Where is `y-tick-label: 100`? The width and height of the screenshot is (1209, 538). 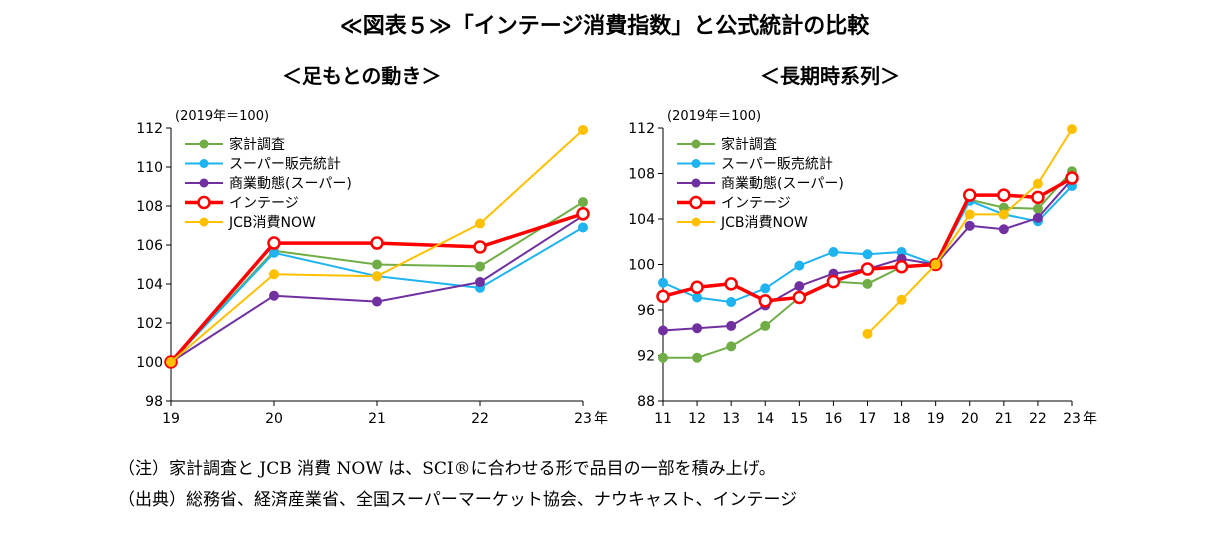
y-tick-label: 100 is located at coordinates (149, 363).